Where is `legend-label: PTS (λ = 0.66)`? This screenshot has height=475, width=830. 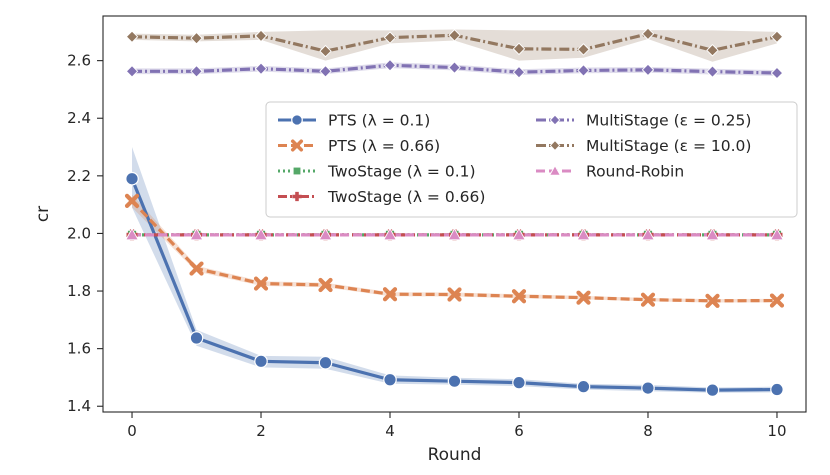
legend-label: PTS (λ = 0.66) is located at coordinates (384, 146).